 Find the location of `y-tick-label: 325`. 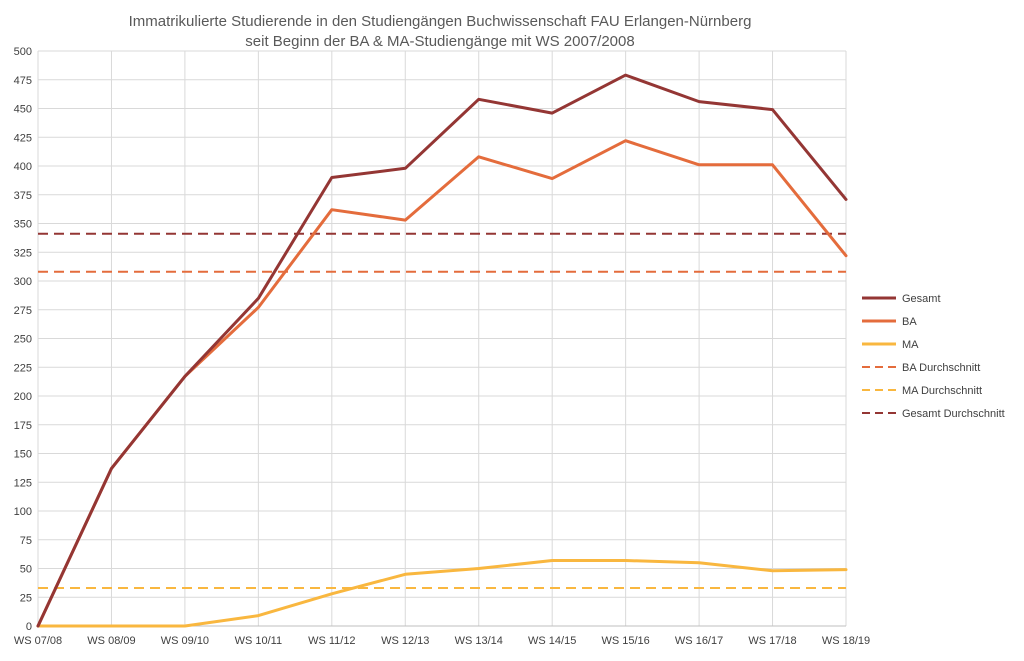

y-tick-label: 325 is located at coordinates (23, 253).